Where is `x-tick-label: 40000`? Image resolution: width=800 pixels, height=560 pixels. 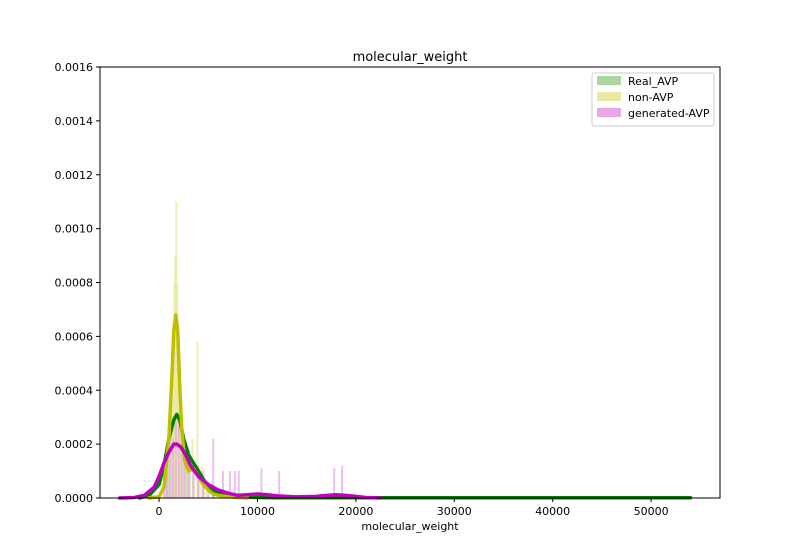
x-tick-label: 40000 is located at coordinates (552, 511).